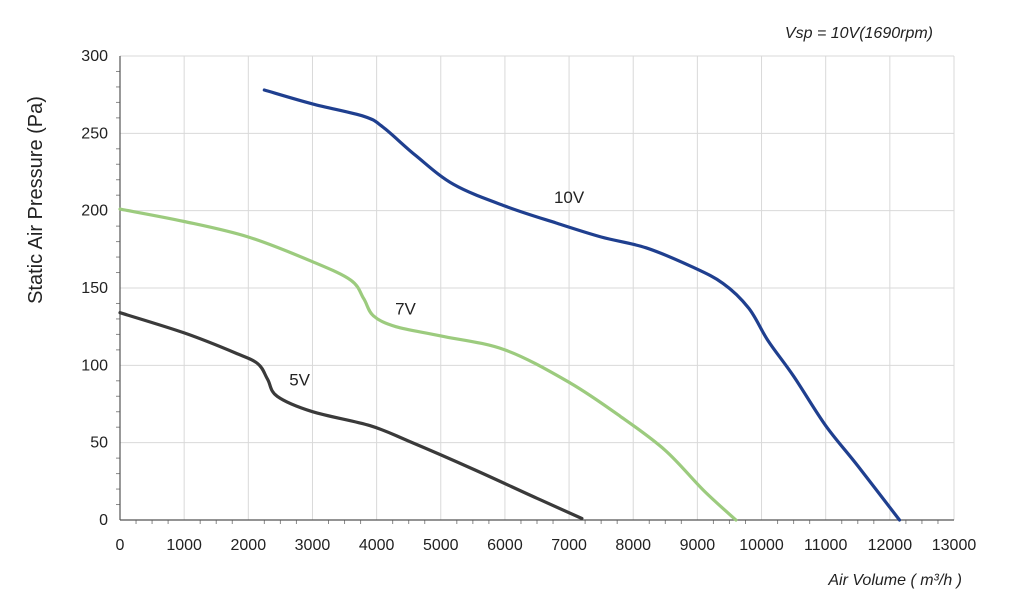 Image resolution: width=1024 pixels, height=611 pixels. Describe the element at coordinates (99, 443) in the screenshot. I see `y-tick-label: 50` at that location.